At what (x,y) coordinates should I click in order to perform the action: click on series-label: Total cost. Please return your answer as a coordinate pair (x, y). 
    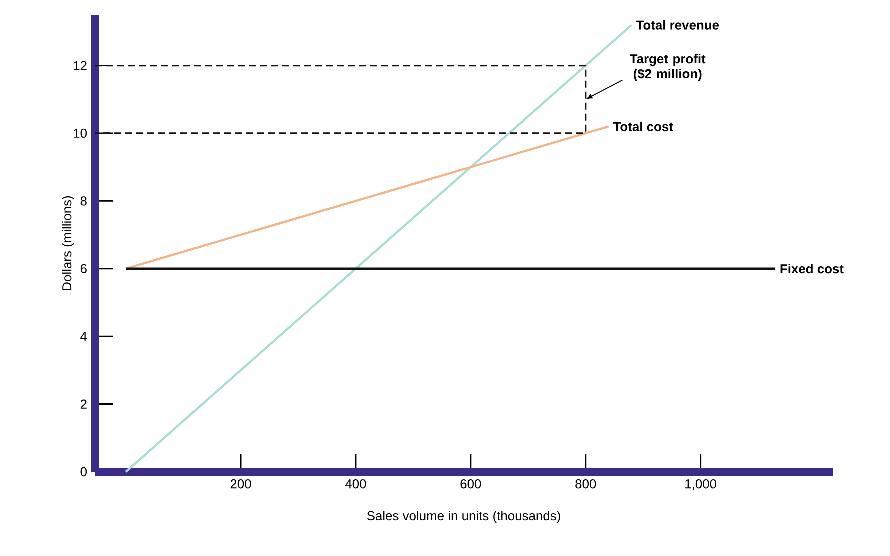
    Looking at the image, I should click on (643, 127).